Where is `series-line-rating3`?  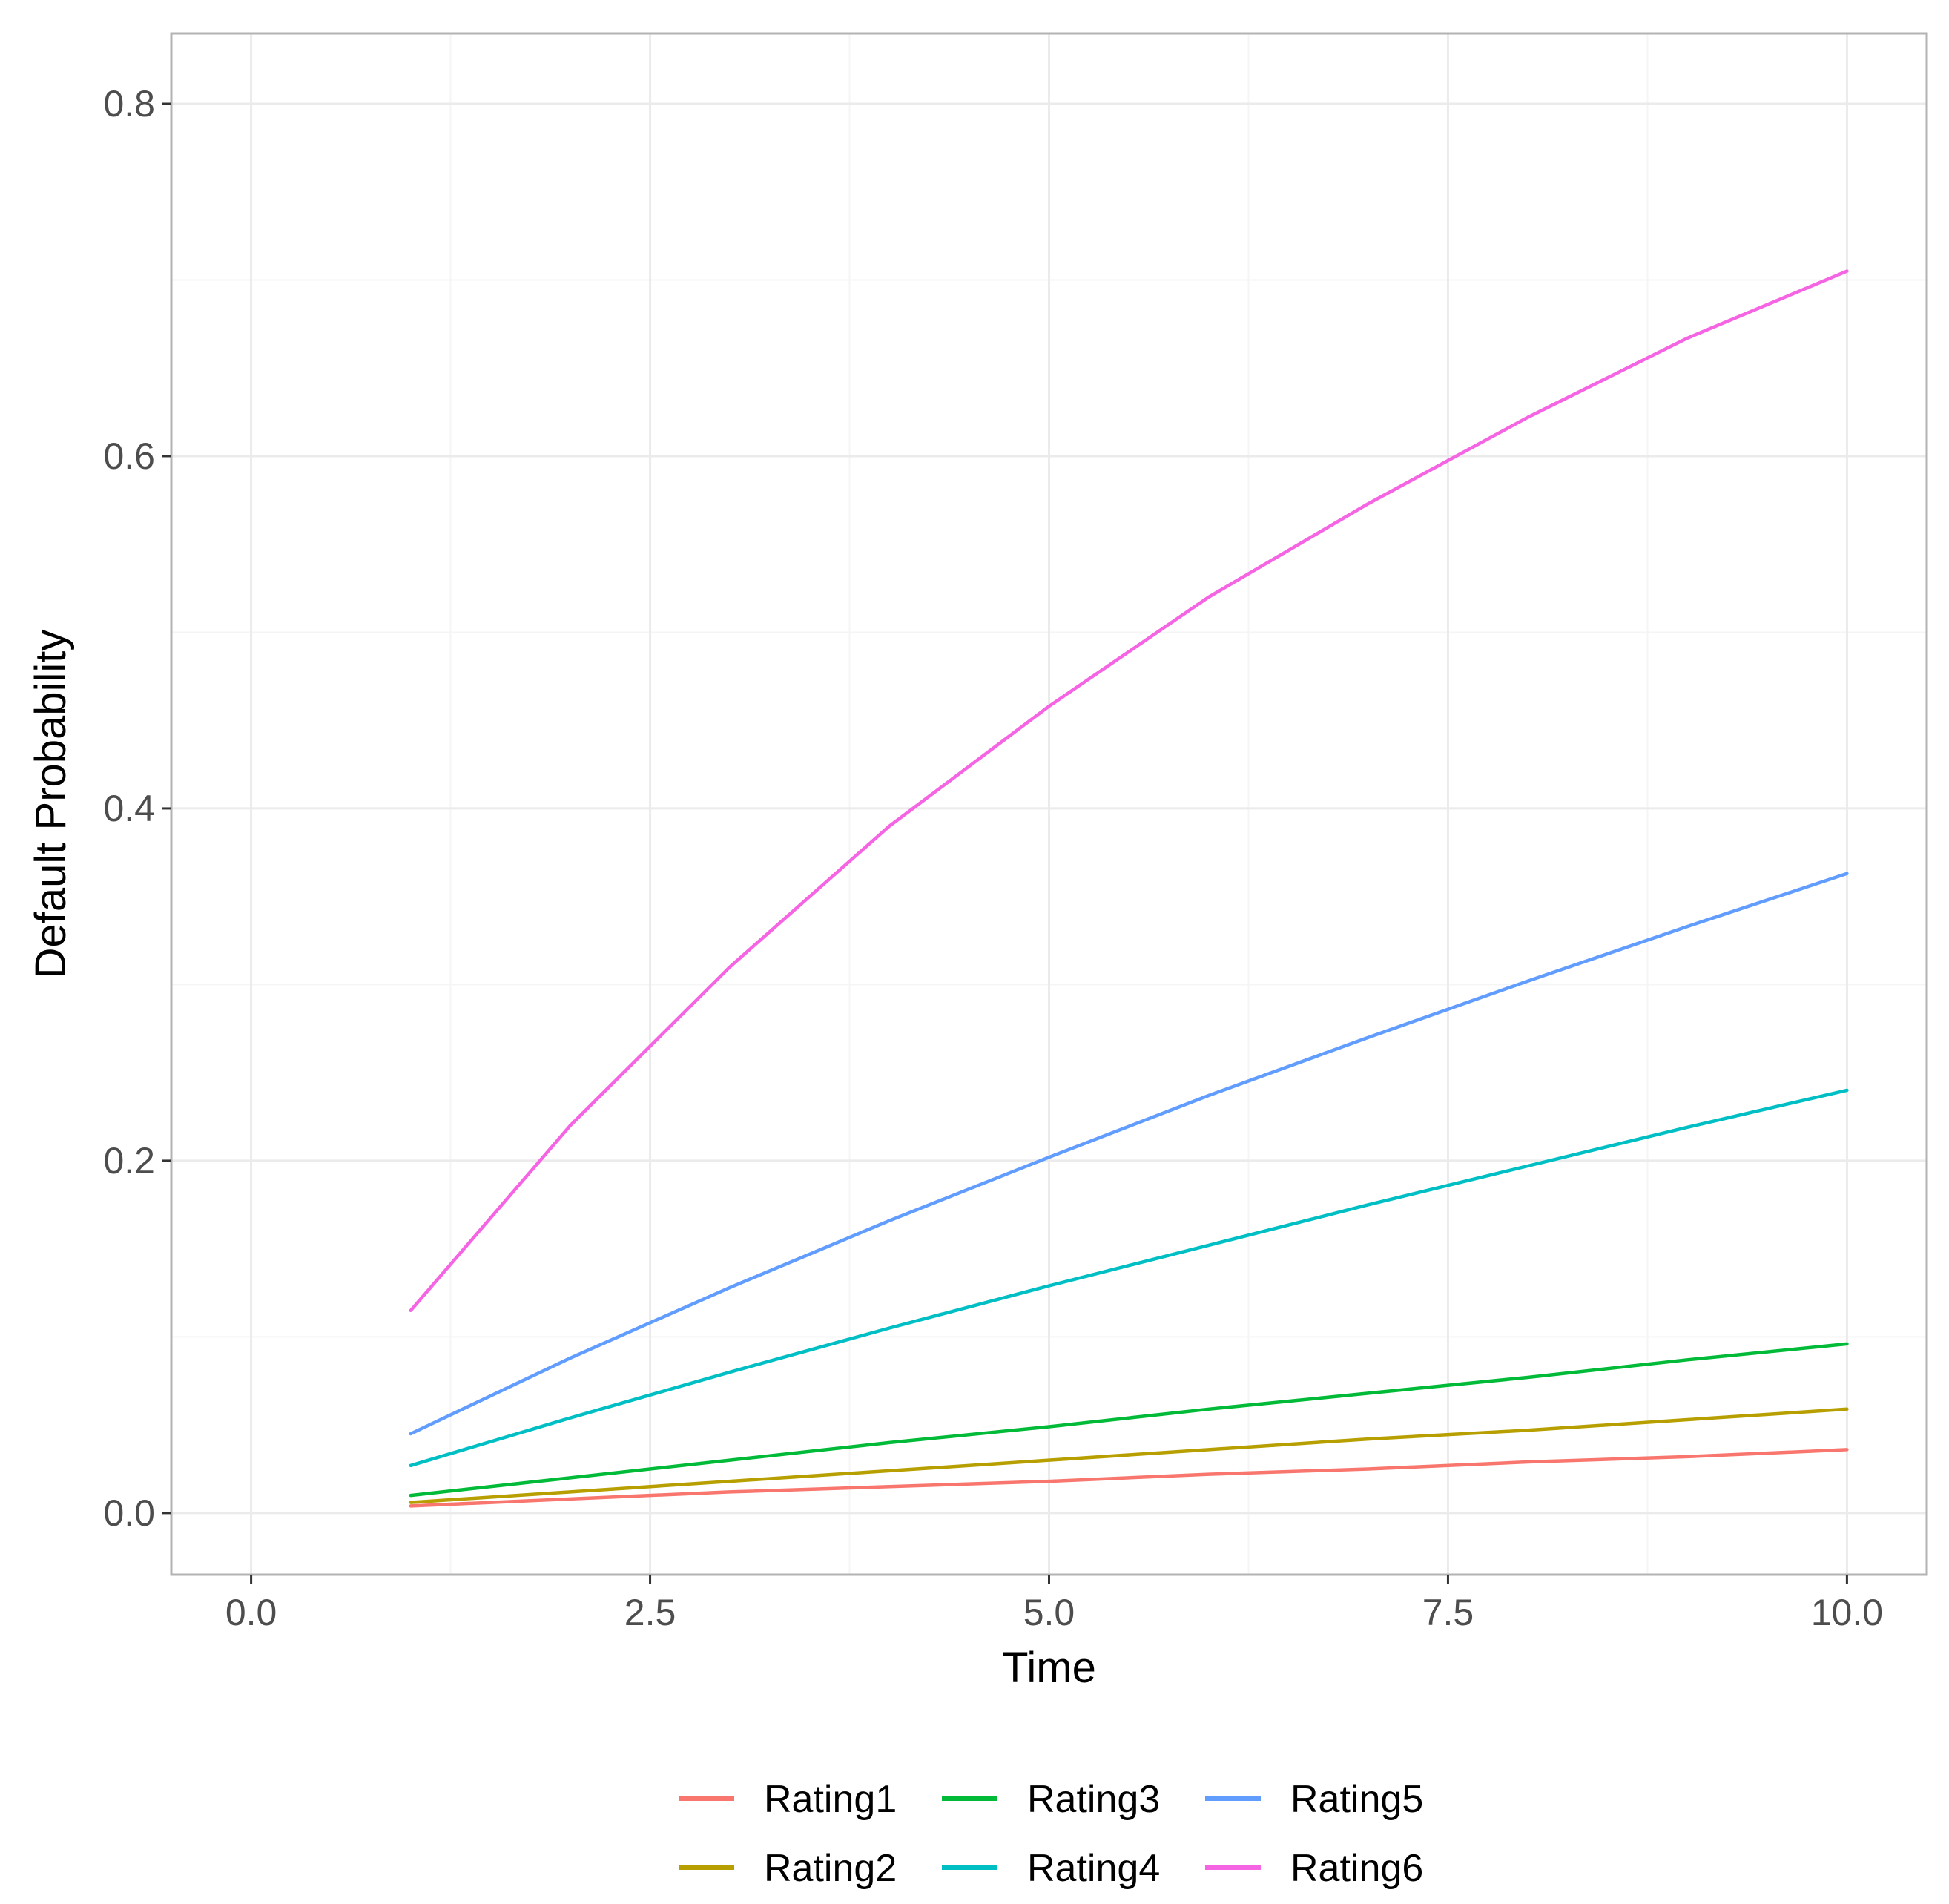
series-line-rating3 is located at coordinates (1129, 1420).